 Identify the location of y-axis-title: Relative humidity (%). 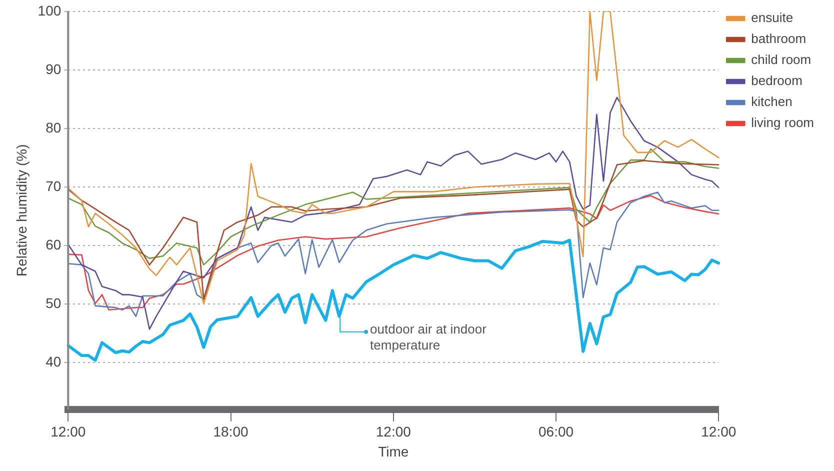
(21, 210).